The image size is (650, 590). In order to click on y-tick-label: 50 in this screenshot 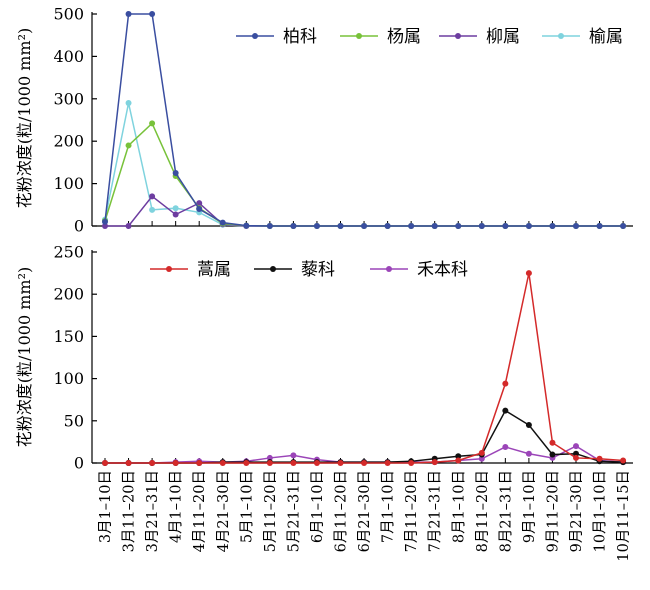, I will do `click(74, 420)`.